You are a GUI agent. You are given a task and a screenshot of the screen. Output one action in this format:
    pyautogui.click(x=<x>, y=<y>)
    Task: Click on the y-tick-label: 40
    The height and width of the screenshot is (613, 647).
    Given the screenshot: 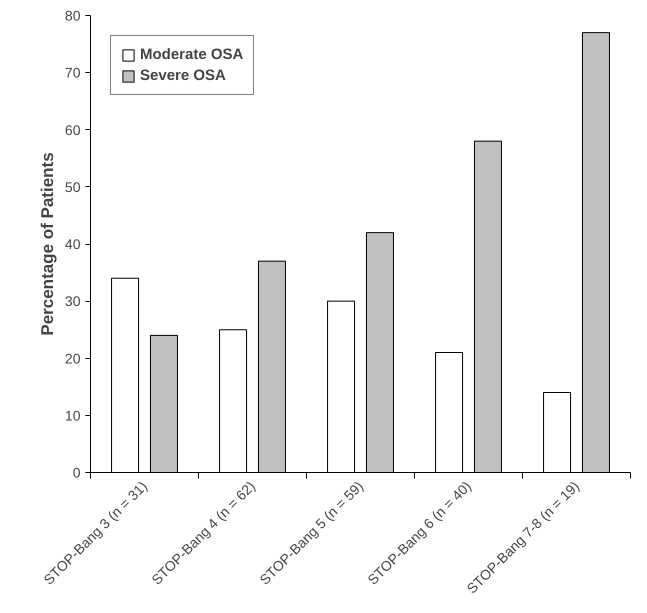 What is the action you would take?
    pyautogui.click(x=72, y=244)
    